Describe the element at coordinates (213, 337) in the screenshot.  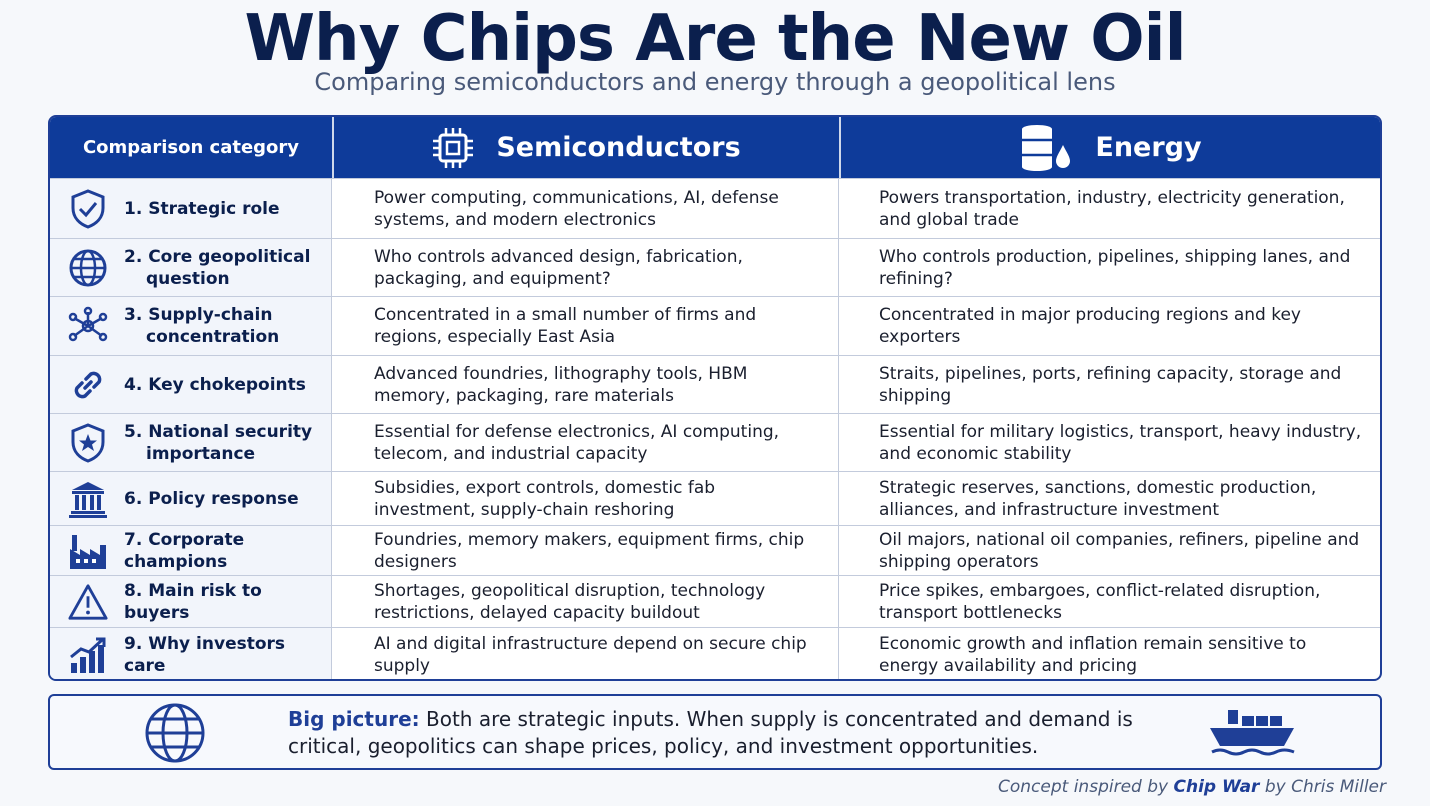
I see `category-label-line2: concentration` at that location.